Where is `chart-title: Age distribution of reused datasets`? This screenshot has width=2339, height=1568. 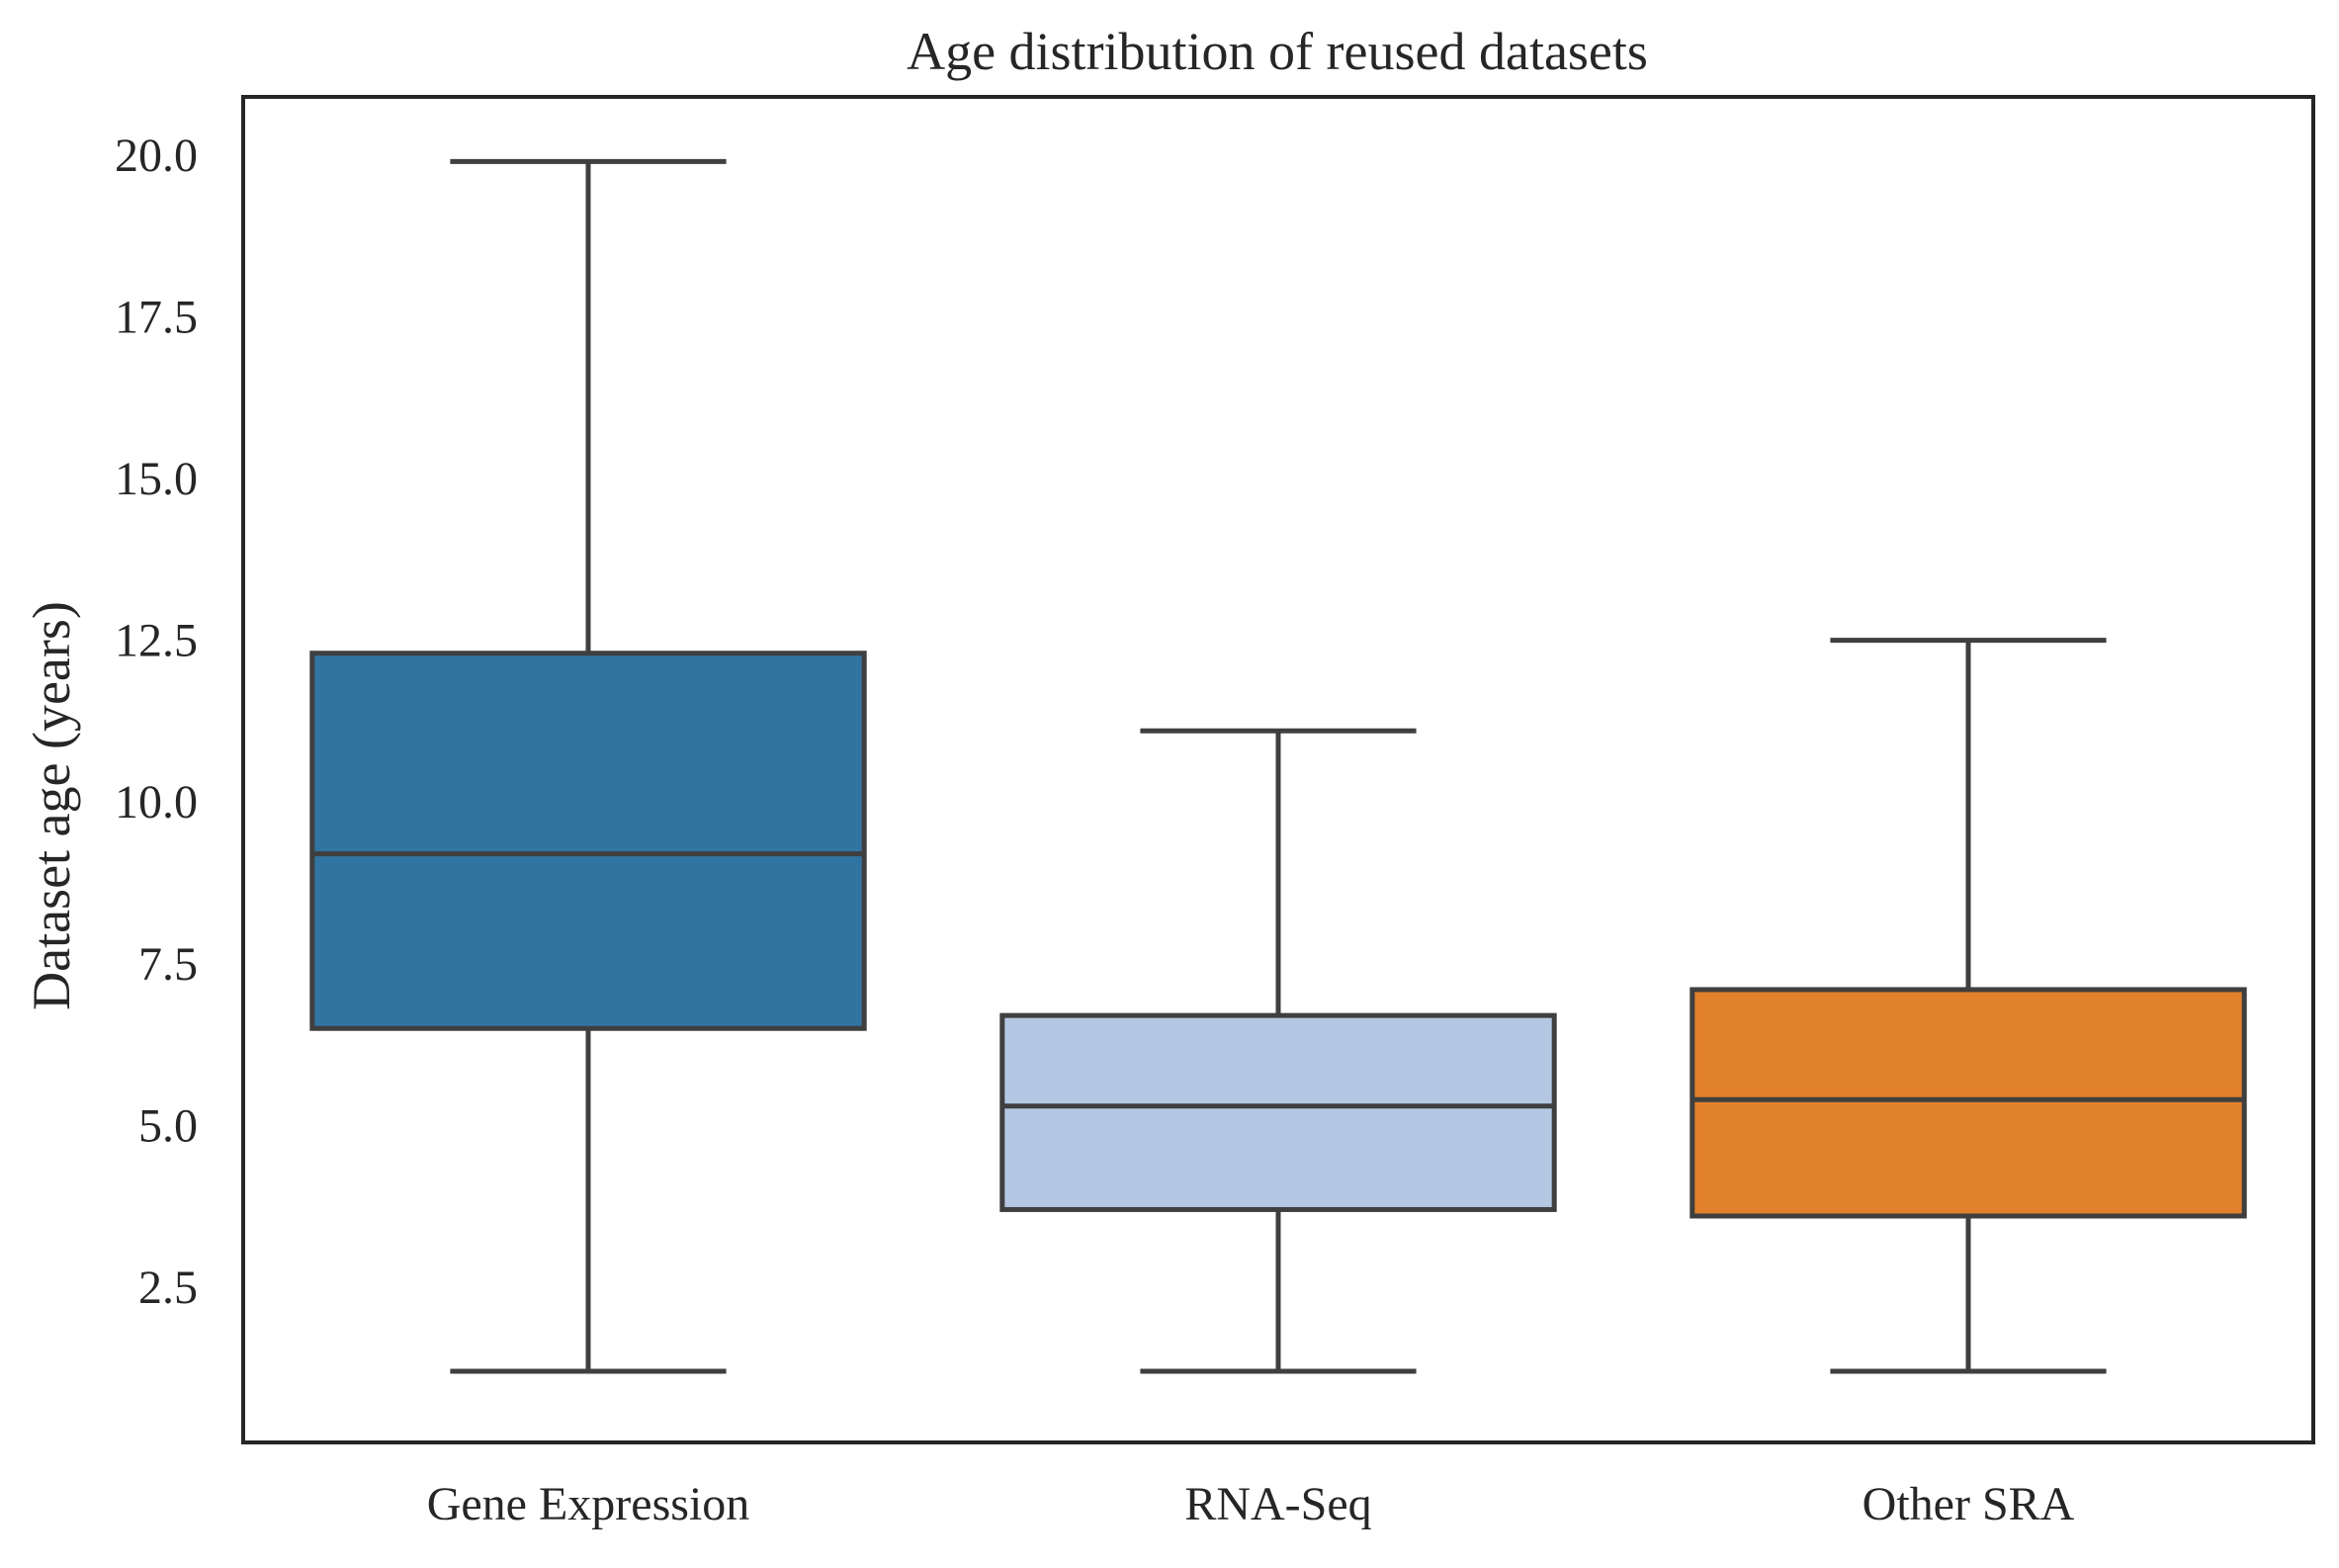 chart-title: Age distribution of reused datasets is located at coordinates (1277, 51).